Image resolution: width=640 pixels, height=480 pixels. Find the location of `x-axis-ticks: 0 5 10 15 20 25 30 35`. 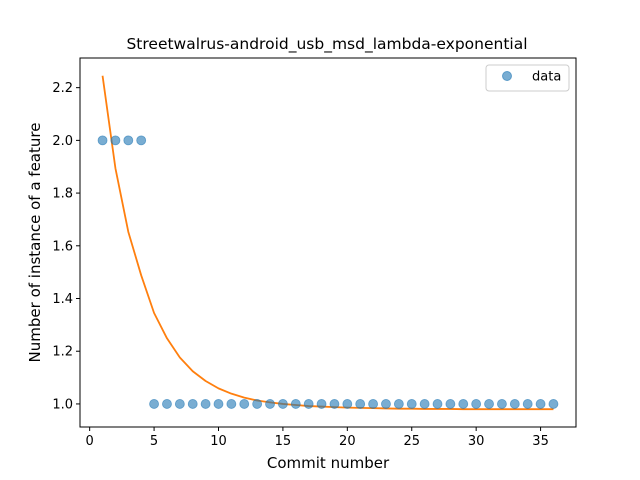

x-axis-ticks: 0 5 10 15 20 25 30 35 is located at coordinates (317, 438).